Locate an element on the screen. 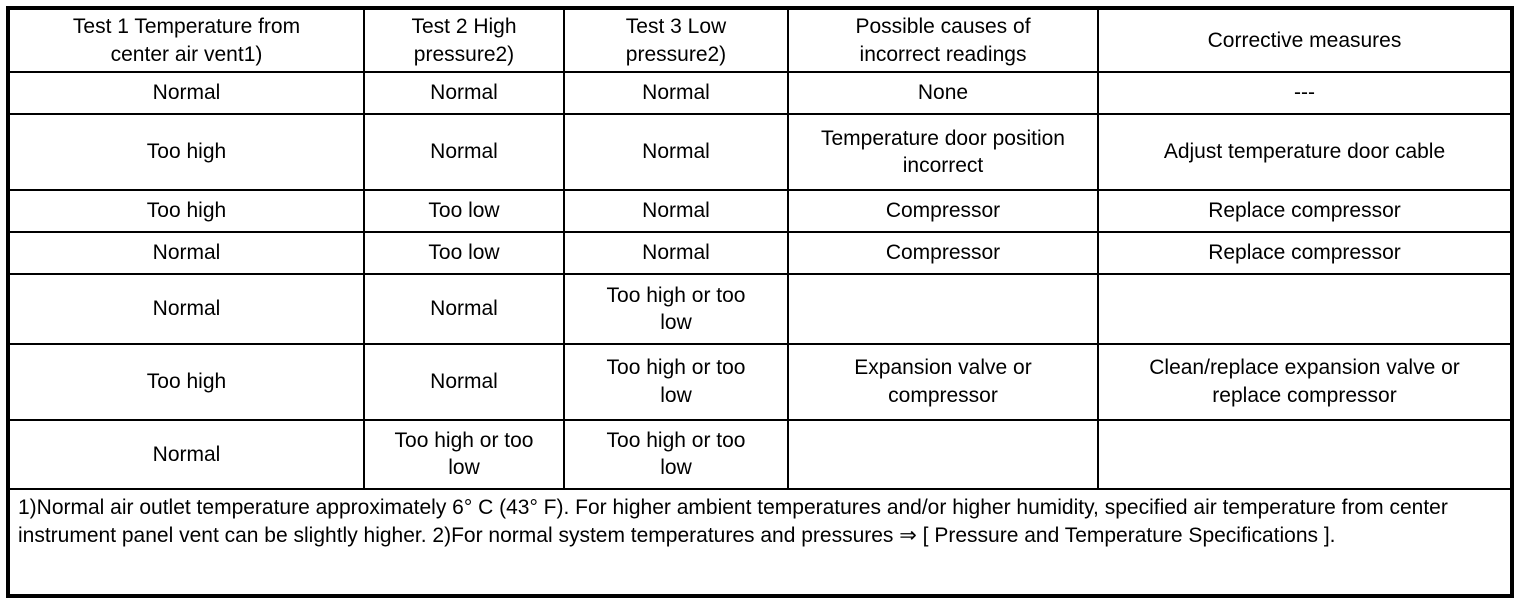 The image size is (1520, 604). table-cell: --- is located at coordinates (1305, 93).